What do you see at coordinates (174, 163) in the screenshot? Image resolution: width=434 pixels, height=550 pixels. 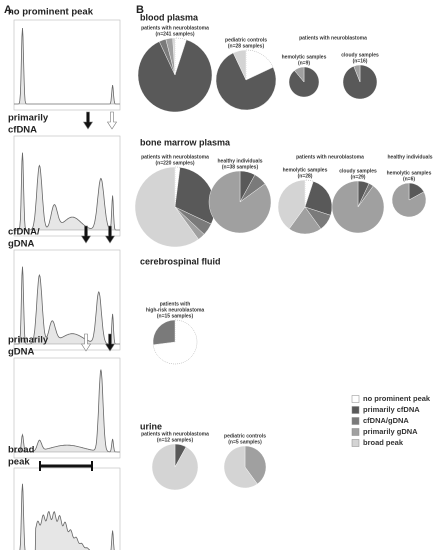 I see `pie-label: (n=220 samples)` at bounding box center [174, 163].